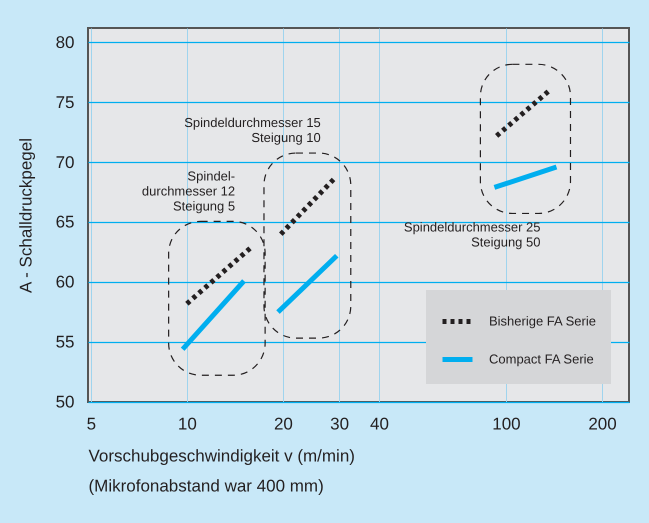 Image resolution: width=649 pixels, height=523 pixels. What do you see at coordinates (379, 424) in the screenshot?
I see `x-tick-label: 40` at bounding box center [379, 424].